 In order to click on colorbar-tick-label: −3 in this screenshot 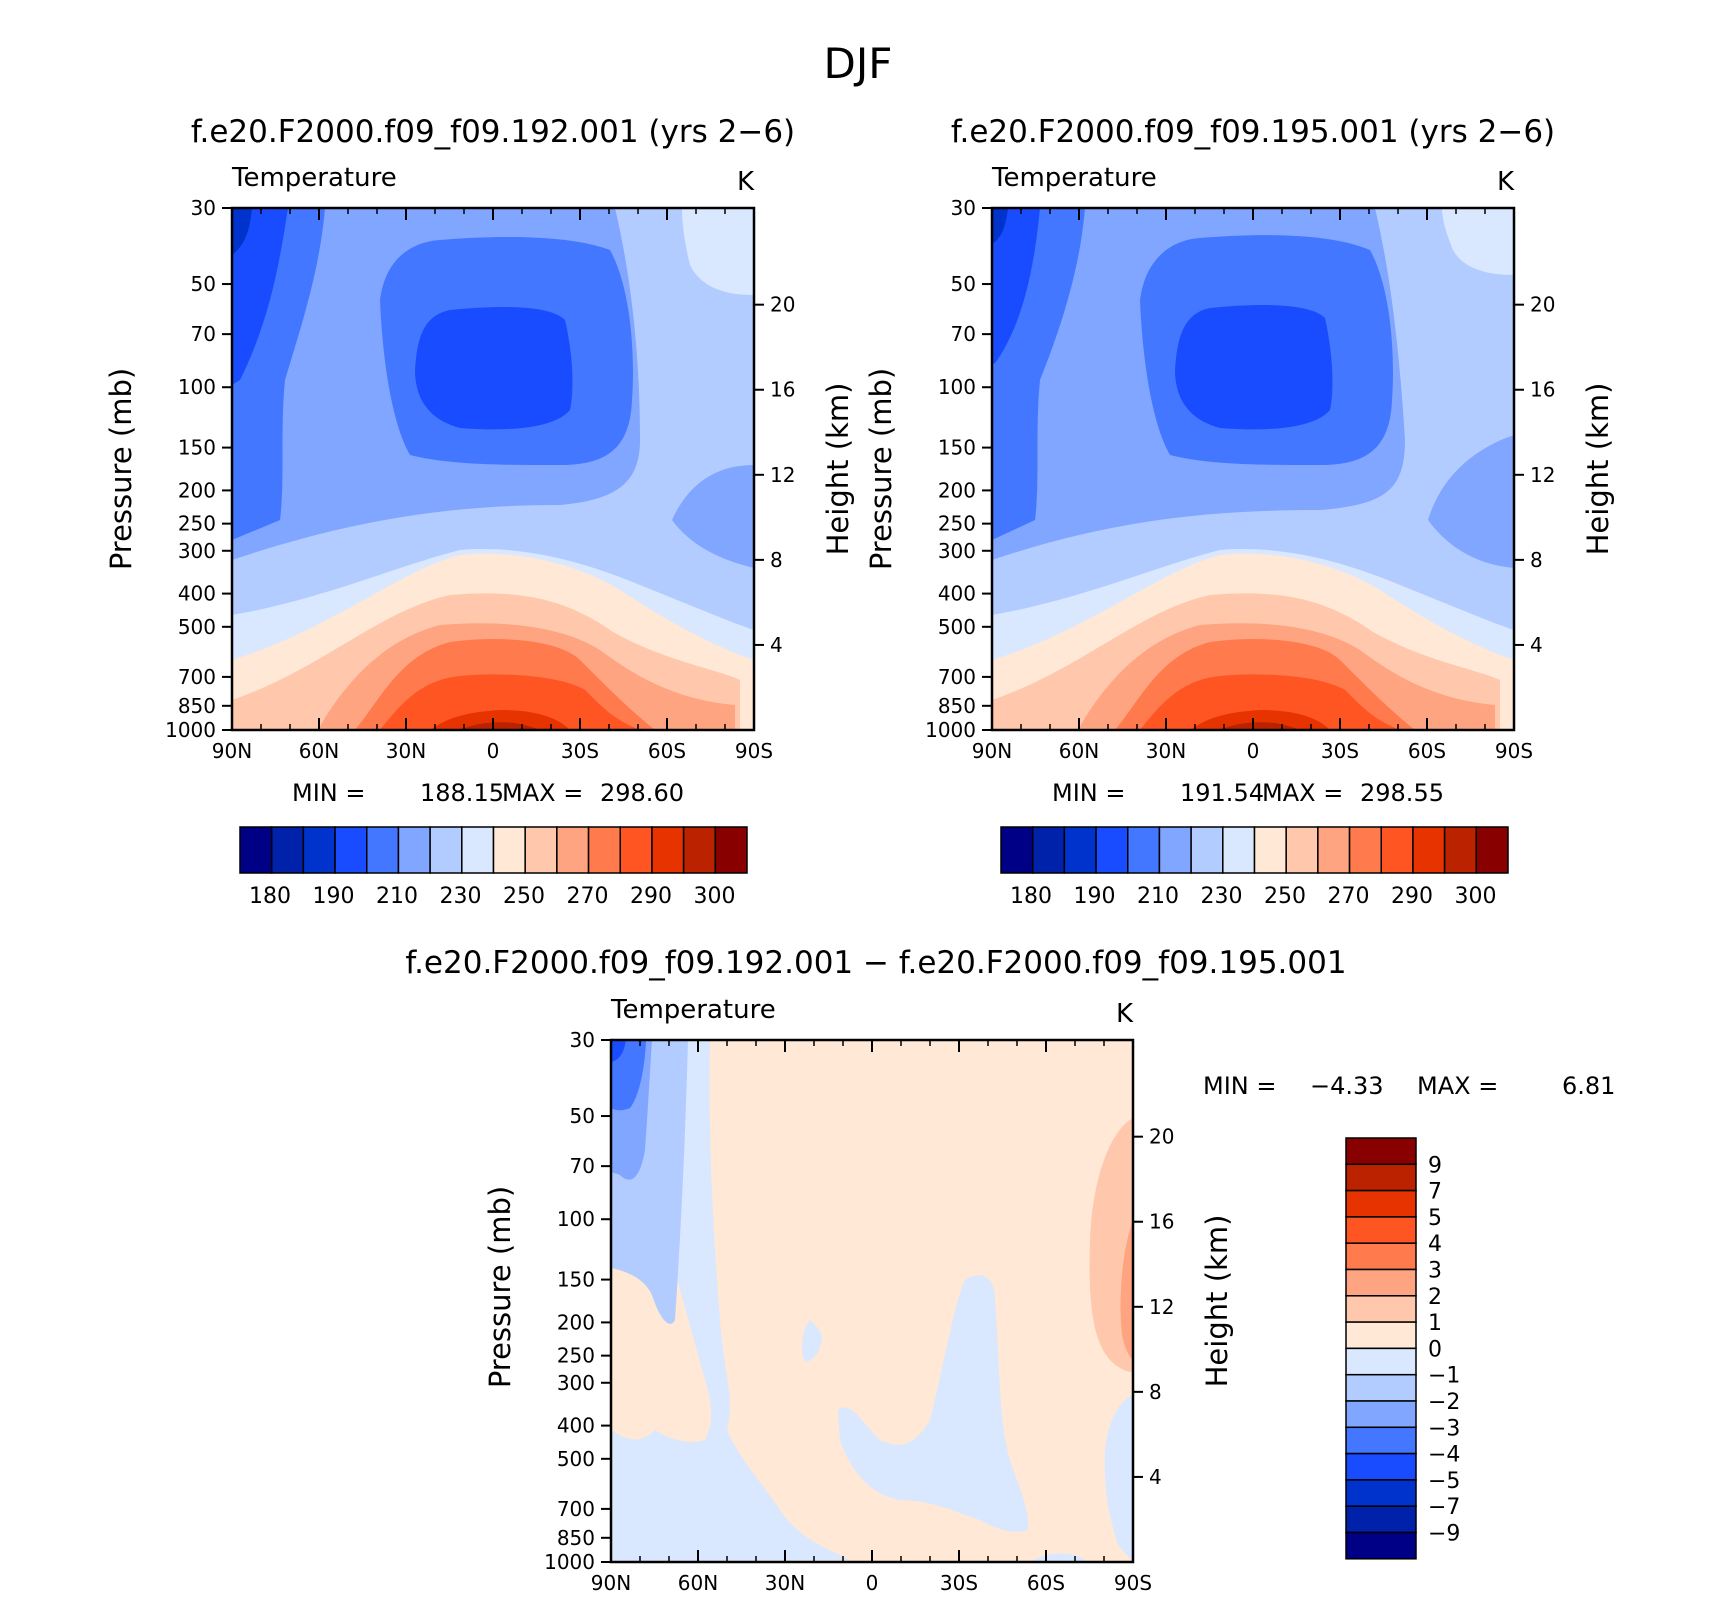, I will do `click(1444, 1428)`.